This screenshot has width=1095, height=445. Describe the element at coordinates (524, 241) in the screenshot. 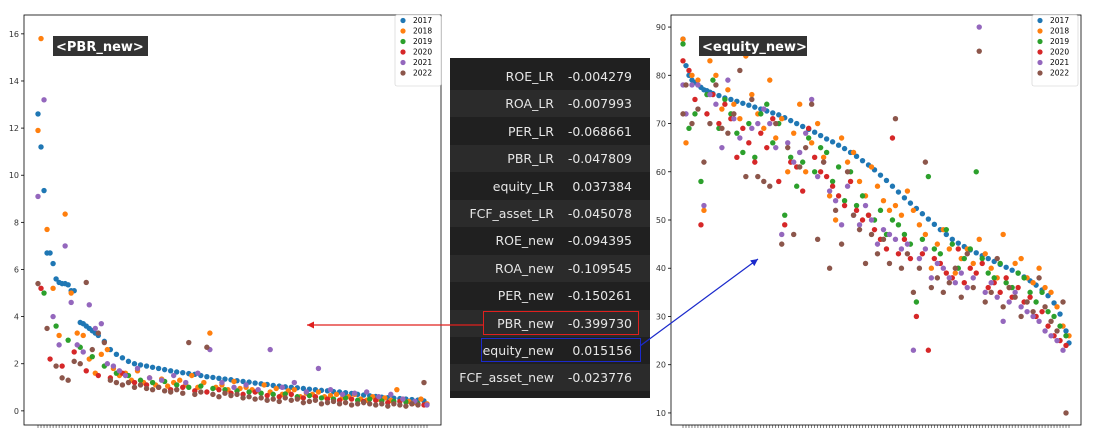

I see `correlation-variable-name: ROE_new` at that location.